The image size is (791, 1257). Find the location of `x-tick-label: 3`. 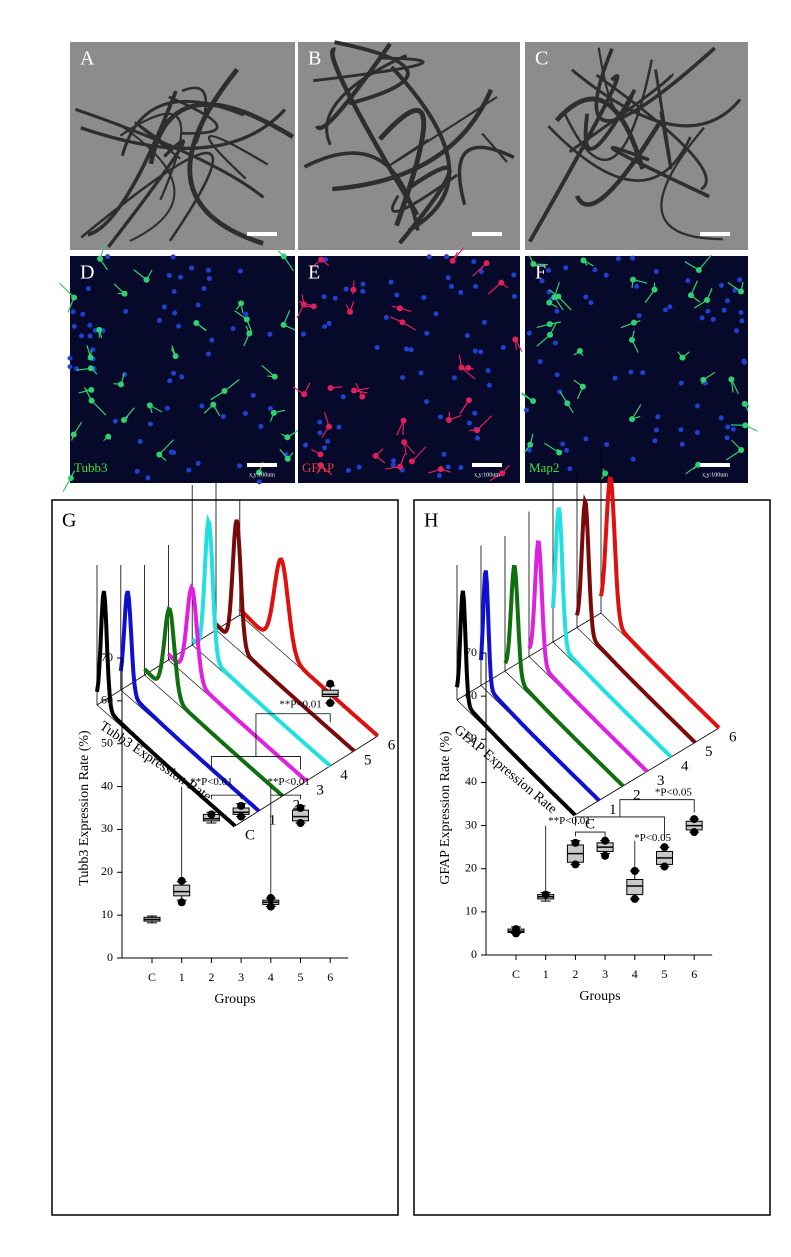

x-tick-label: 3 is located at coordinates (605, 974).